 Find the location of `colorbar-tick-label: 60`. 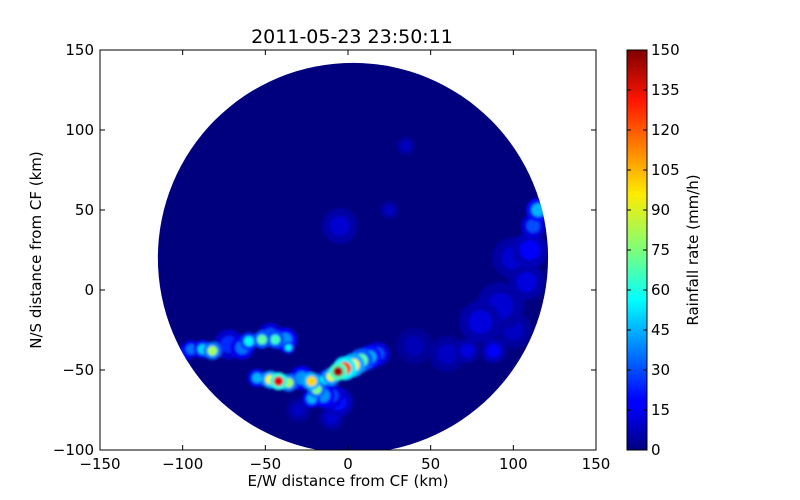

colorbar-tick-label: 60 is located at coordinates (660, 290).